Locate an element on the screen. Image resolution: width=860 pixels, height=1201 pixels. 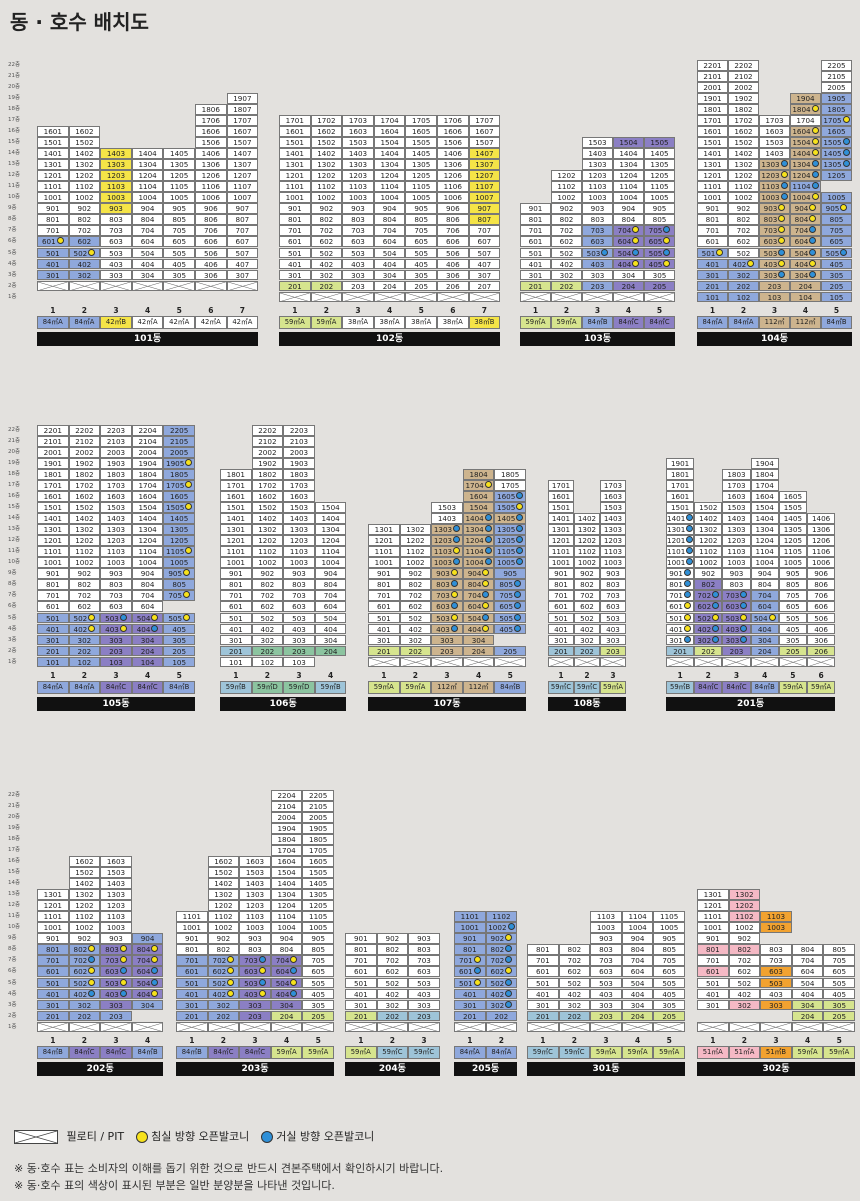
unit-cell: 1403 is located at coordinates (597, 153).